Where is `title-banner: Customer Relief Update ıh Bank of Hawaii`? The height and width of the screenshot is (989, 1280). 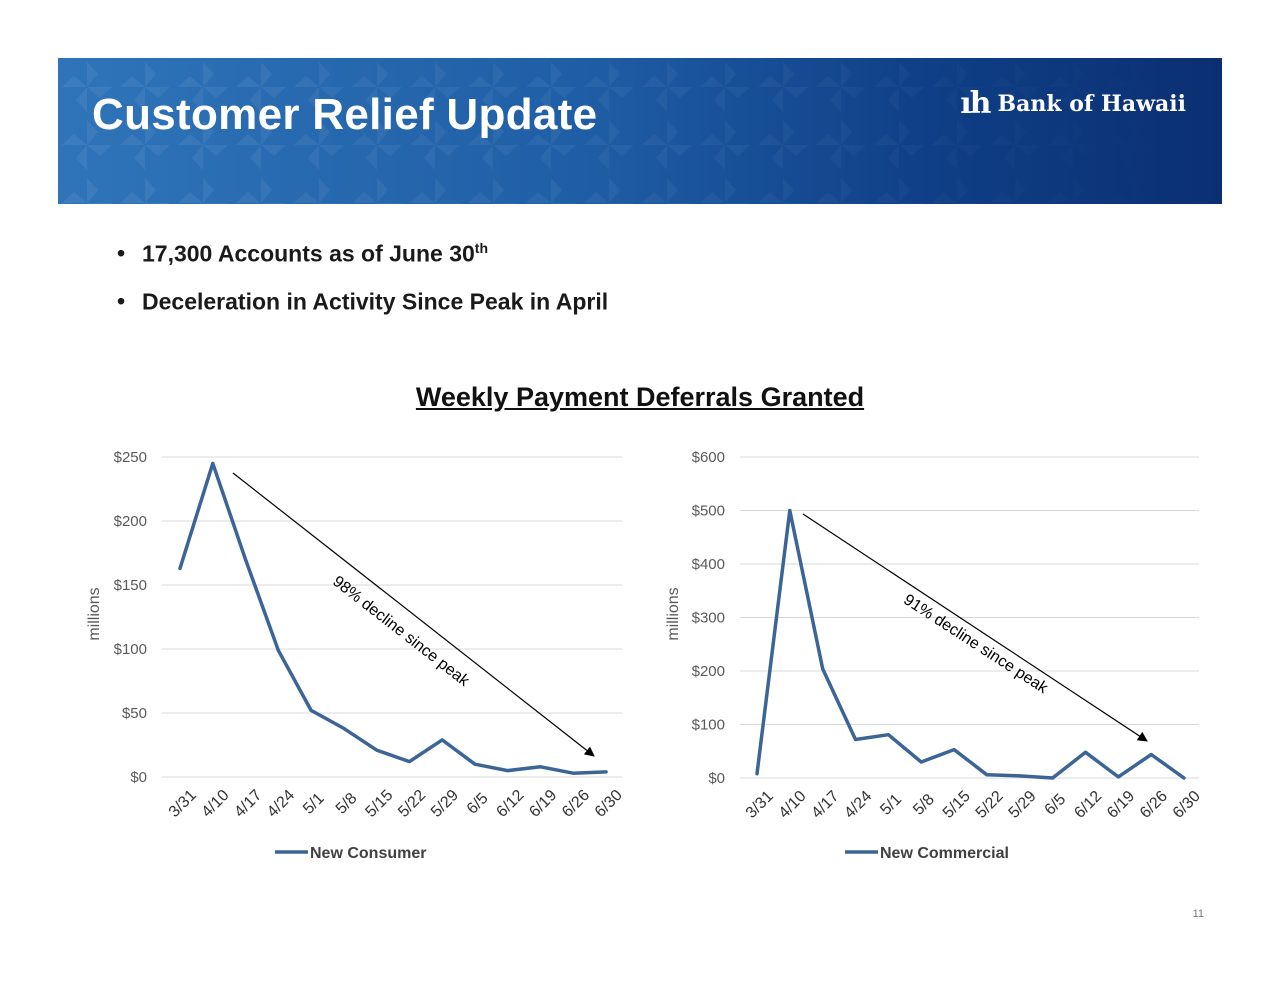 title-banner: Customer Relief Update ıh Bank of Hawaii is located at coordinates (640, 131).